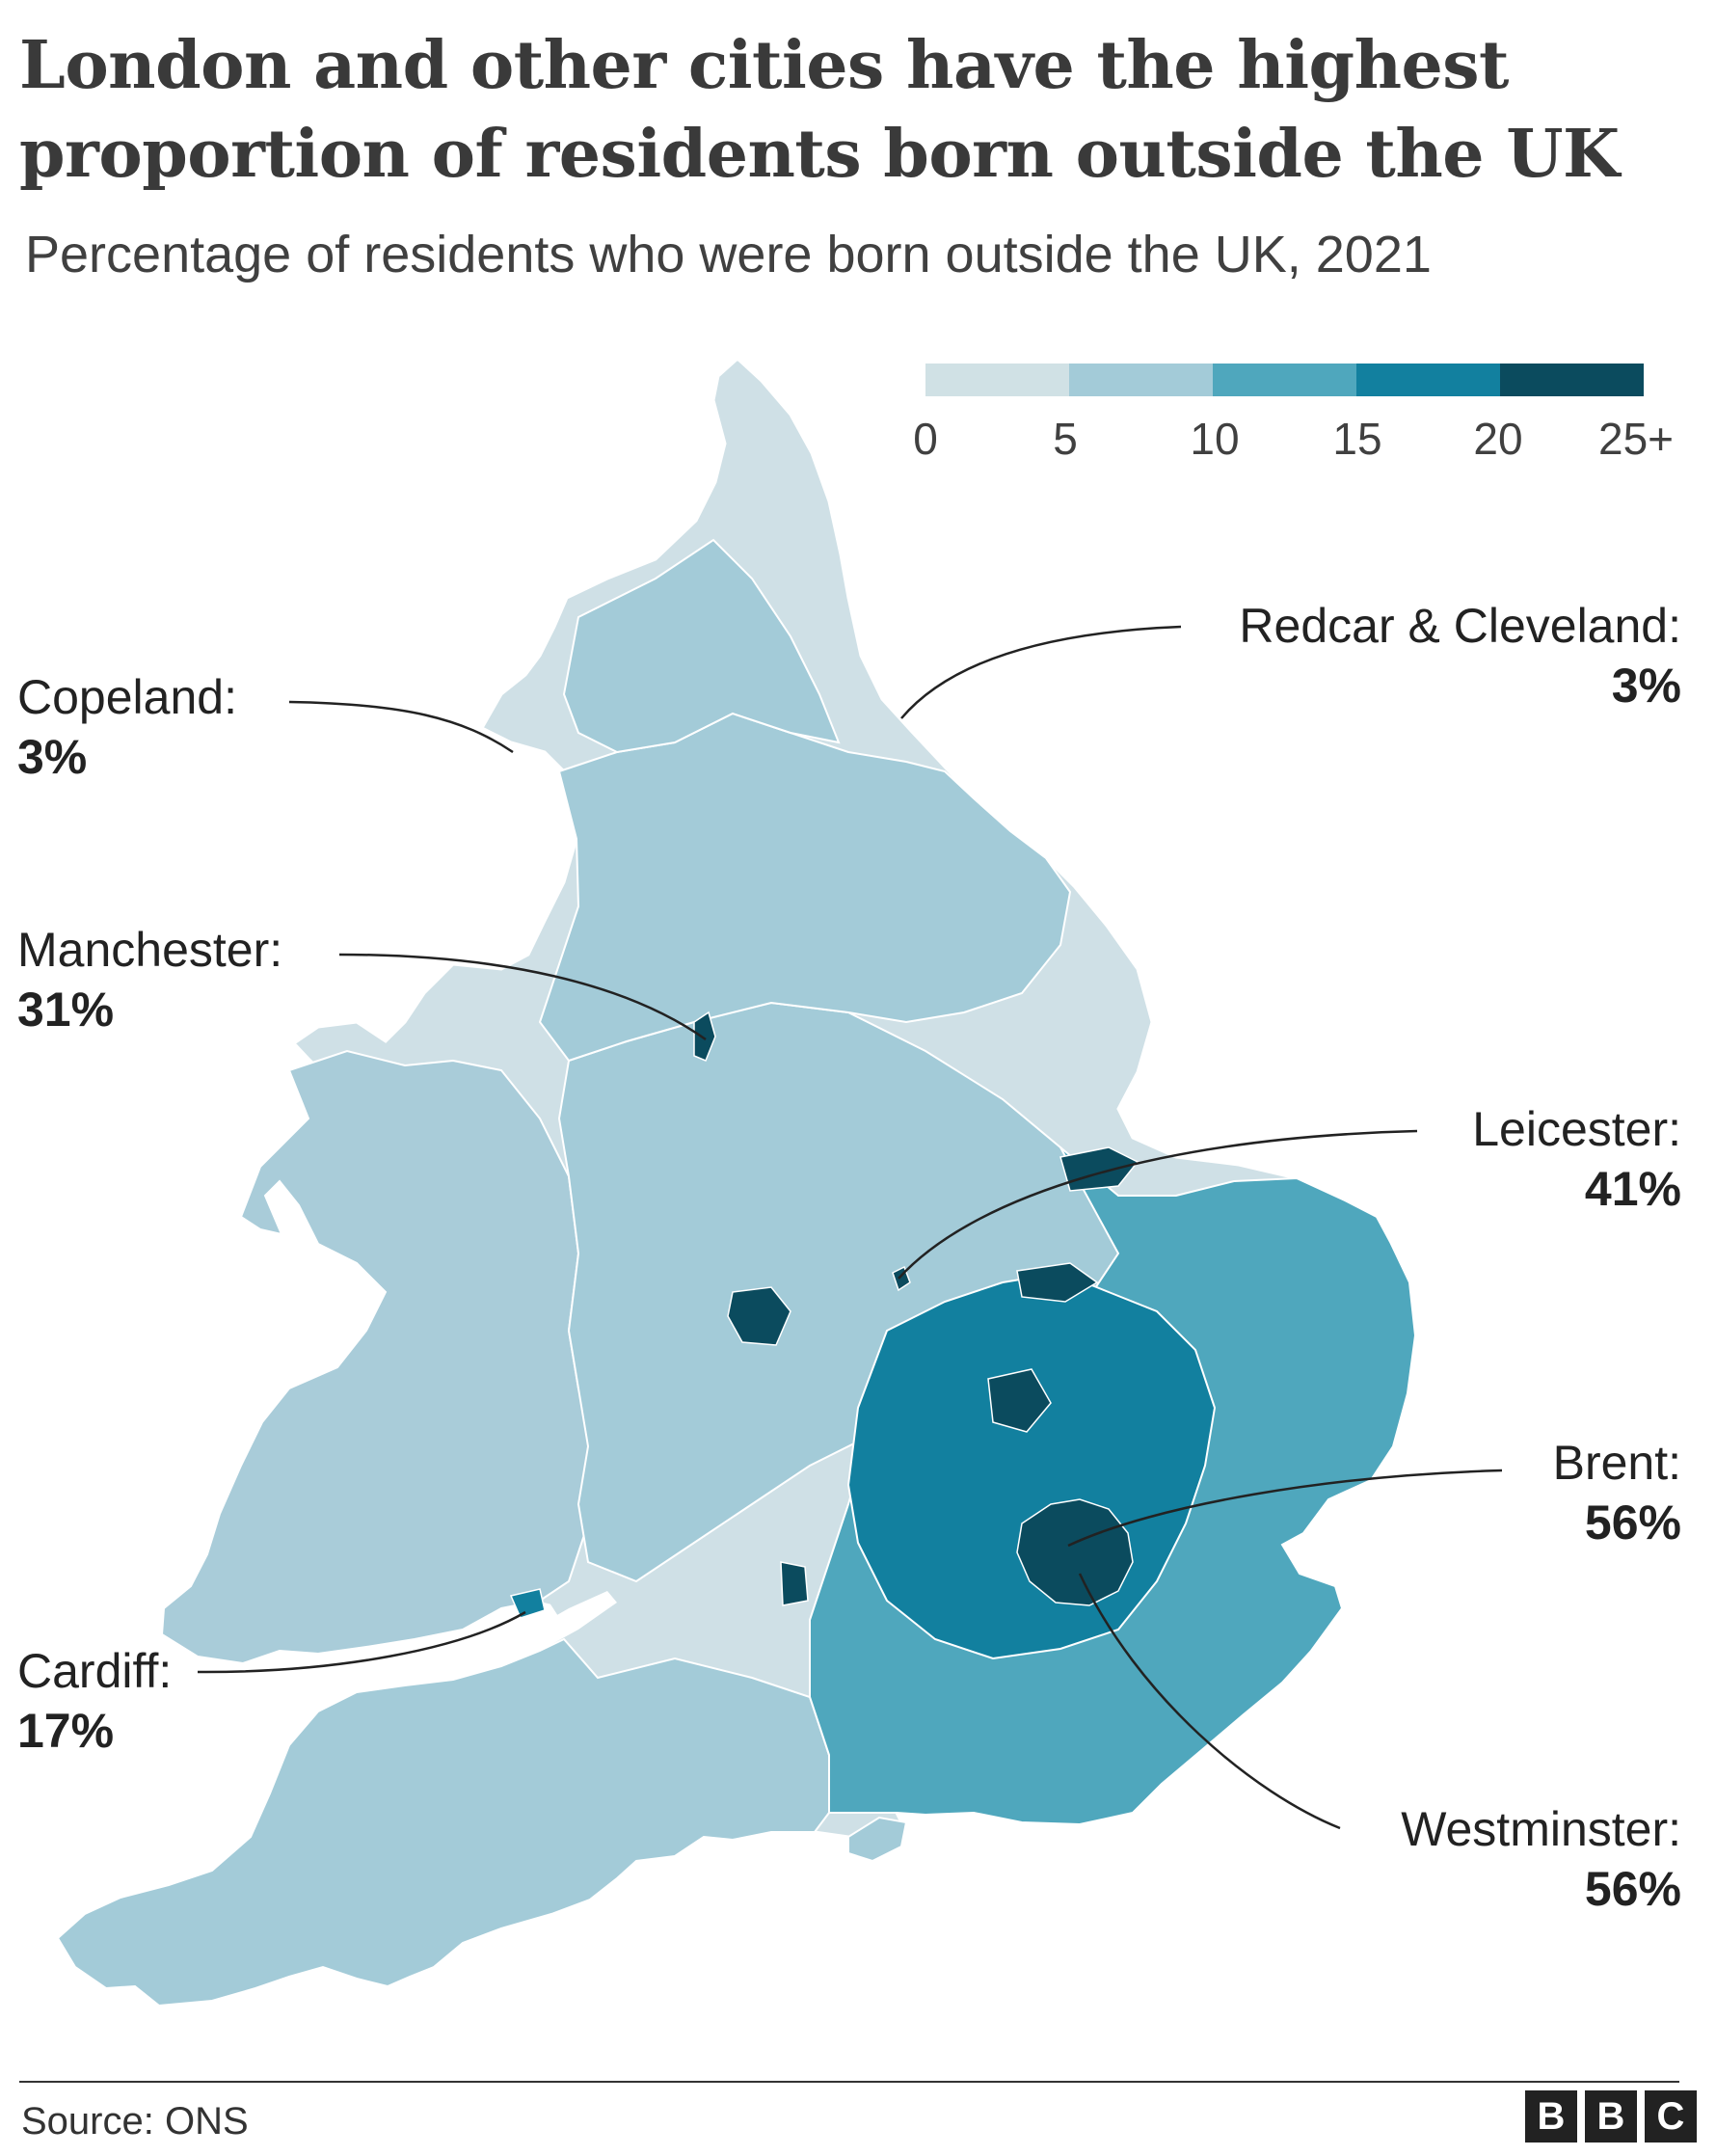  Describe the element at coordinates (926, 439) in the screenshot. I see `legend-tick-0: 0` at that location.